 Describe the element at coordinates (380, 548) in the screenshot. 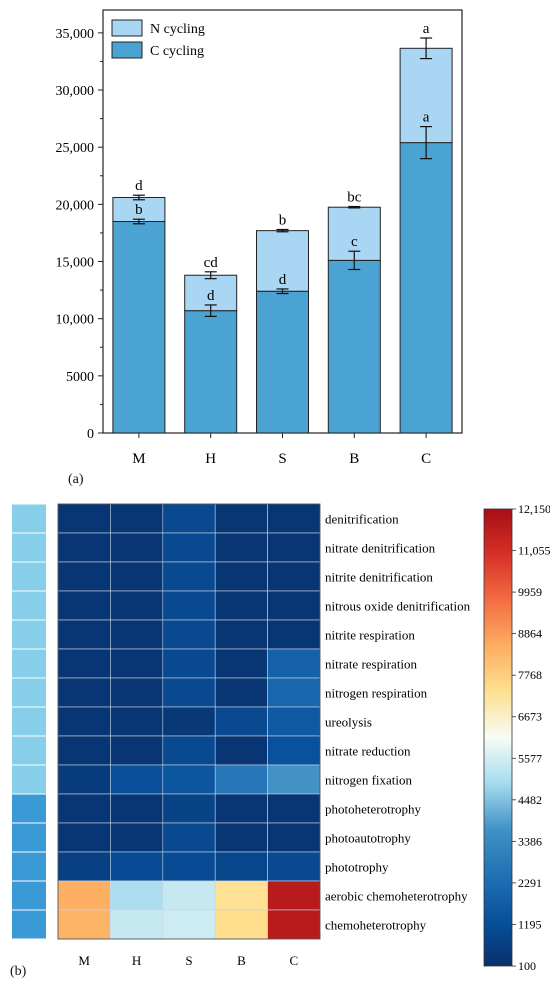

I see `row-label: nitrate denitrification` at that location.